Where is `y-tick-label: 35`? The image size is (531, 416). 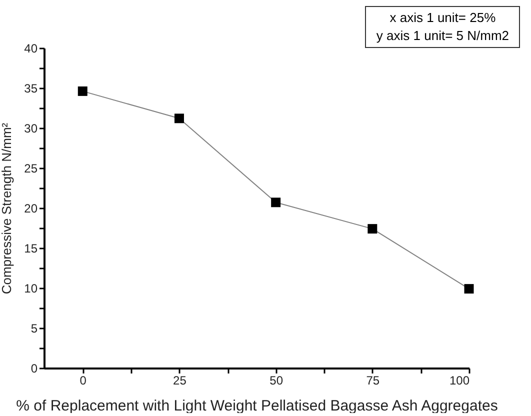
y-tick-label: 35 is located at coordinates (31, 89).